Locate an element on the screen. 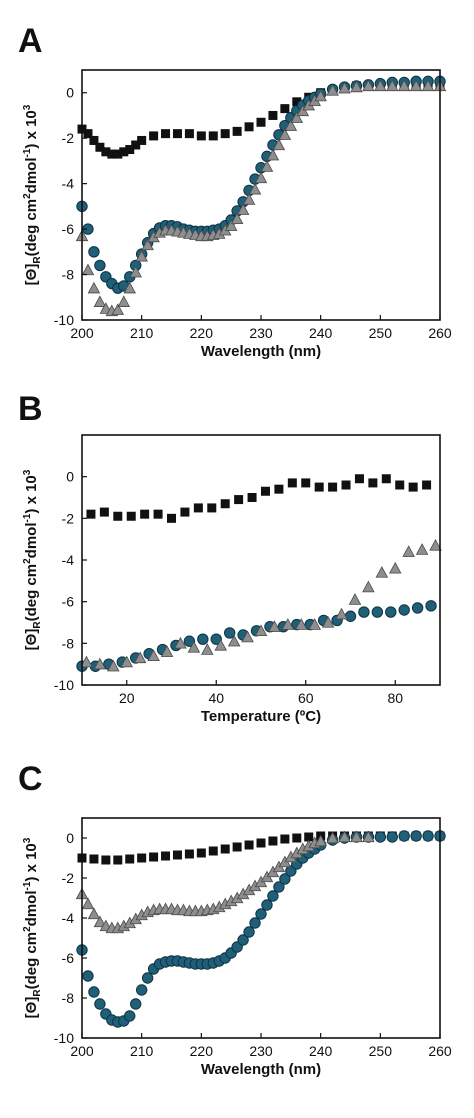  panel-a-y-tick-label: -8 is located at coordinates (68, 275).